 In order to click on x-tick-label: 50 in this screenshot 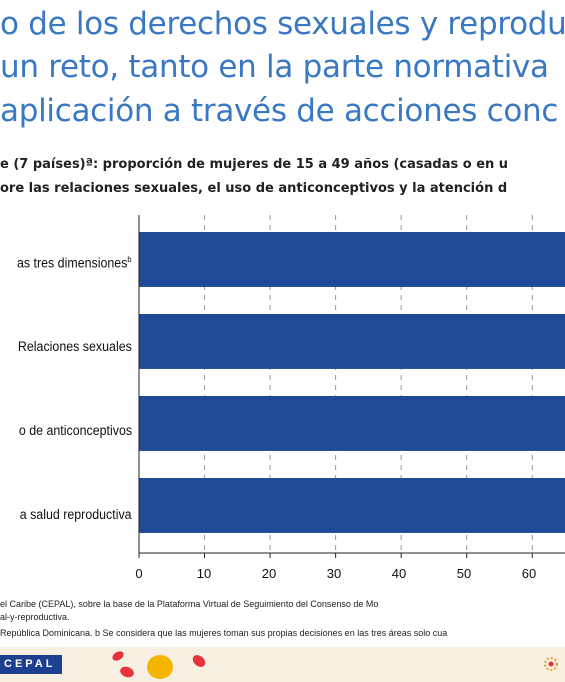, I will do `click(464, 573)`.